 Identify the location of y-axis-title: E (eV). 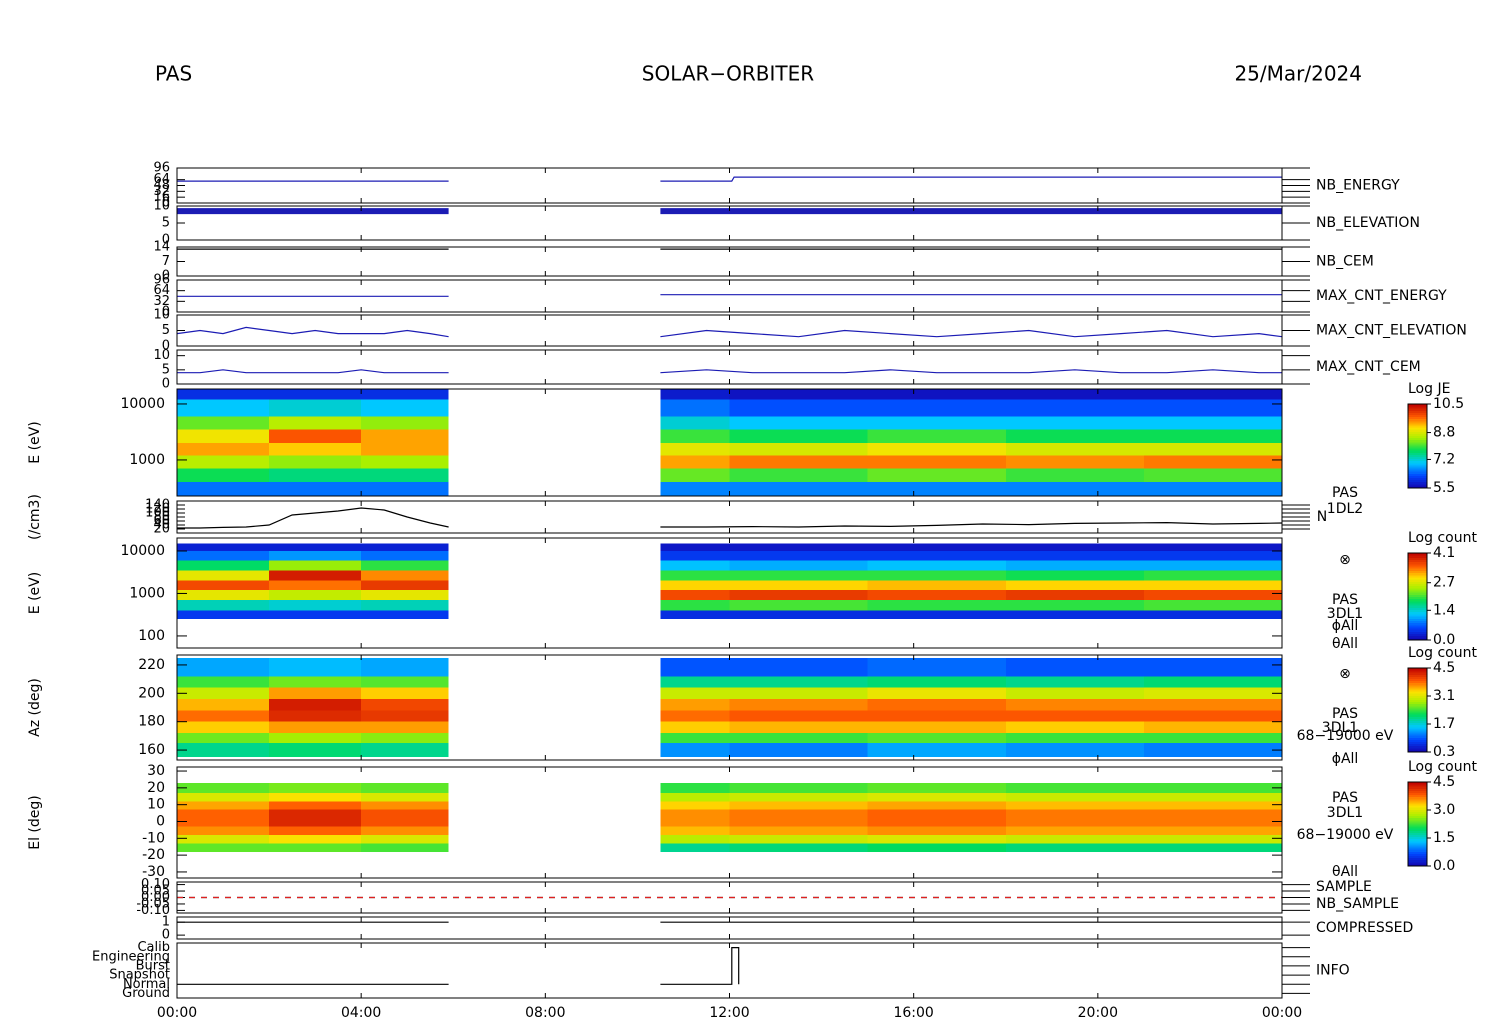
(35, 593).